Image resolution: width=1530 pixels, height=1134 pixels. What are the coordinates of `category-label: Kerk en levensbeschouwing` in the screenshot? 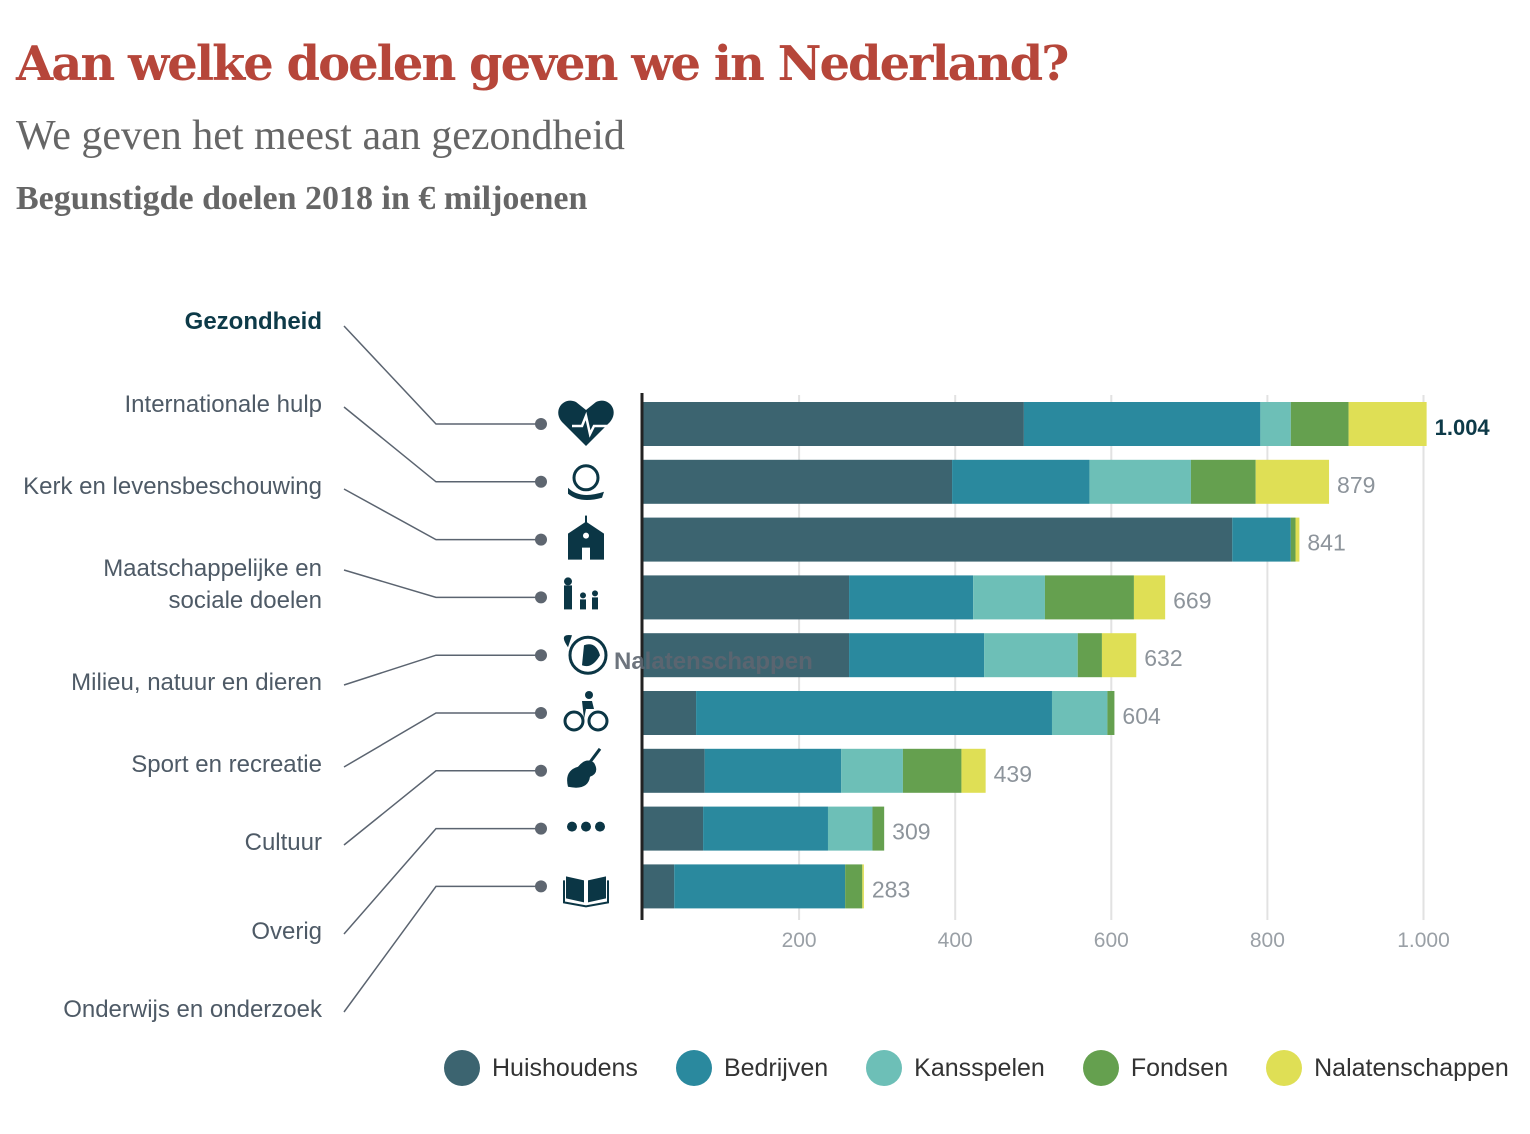 It's located at (172, 487).